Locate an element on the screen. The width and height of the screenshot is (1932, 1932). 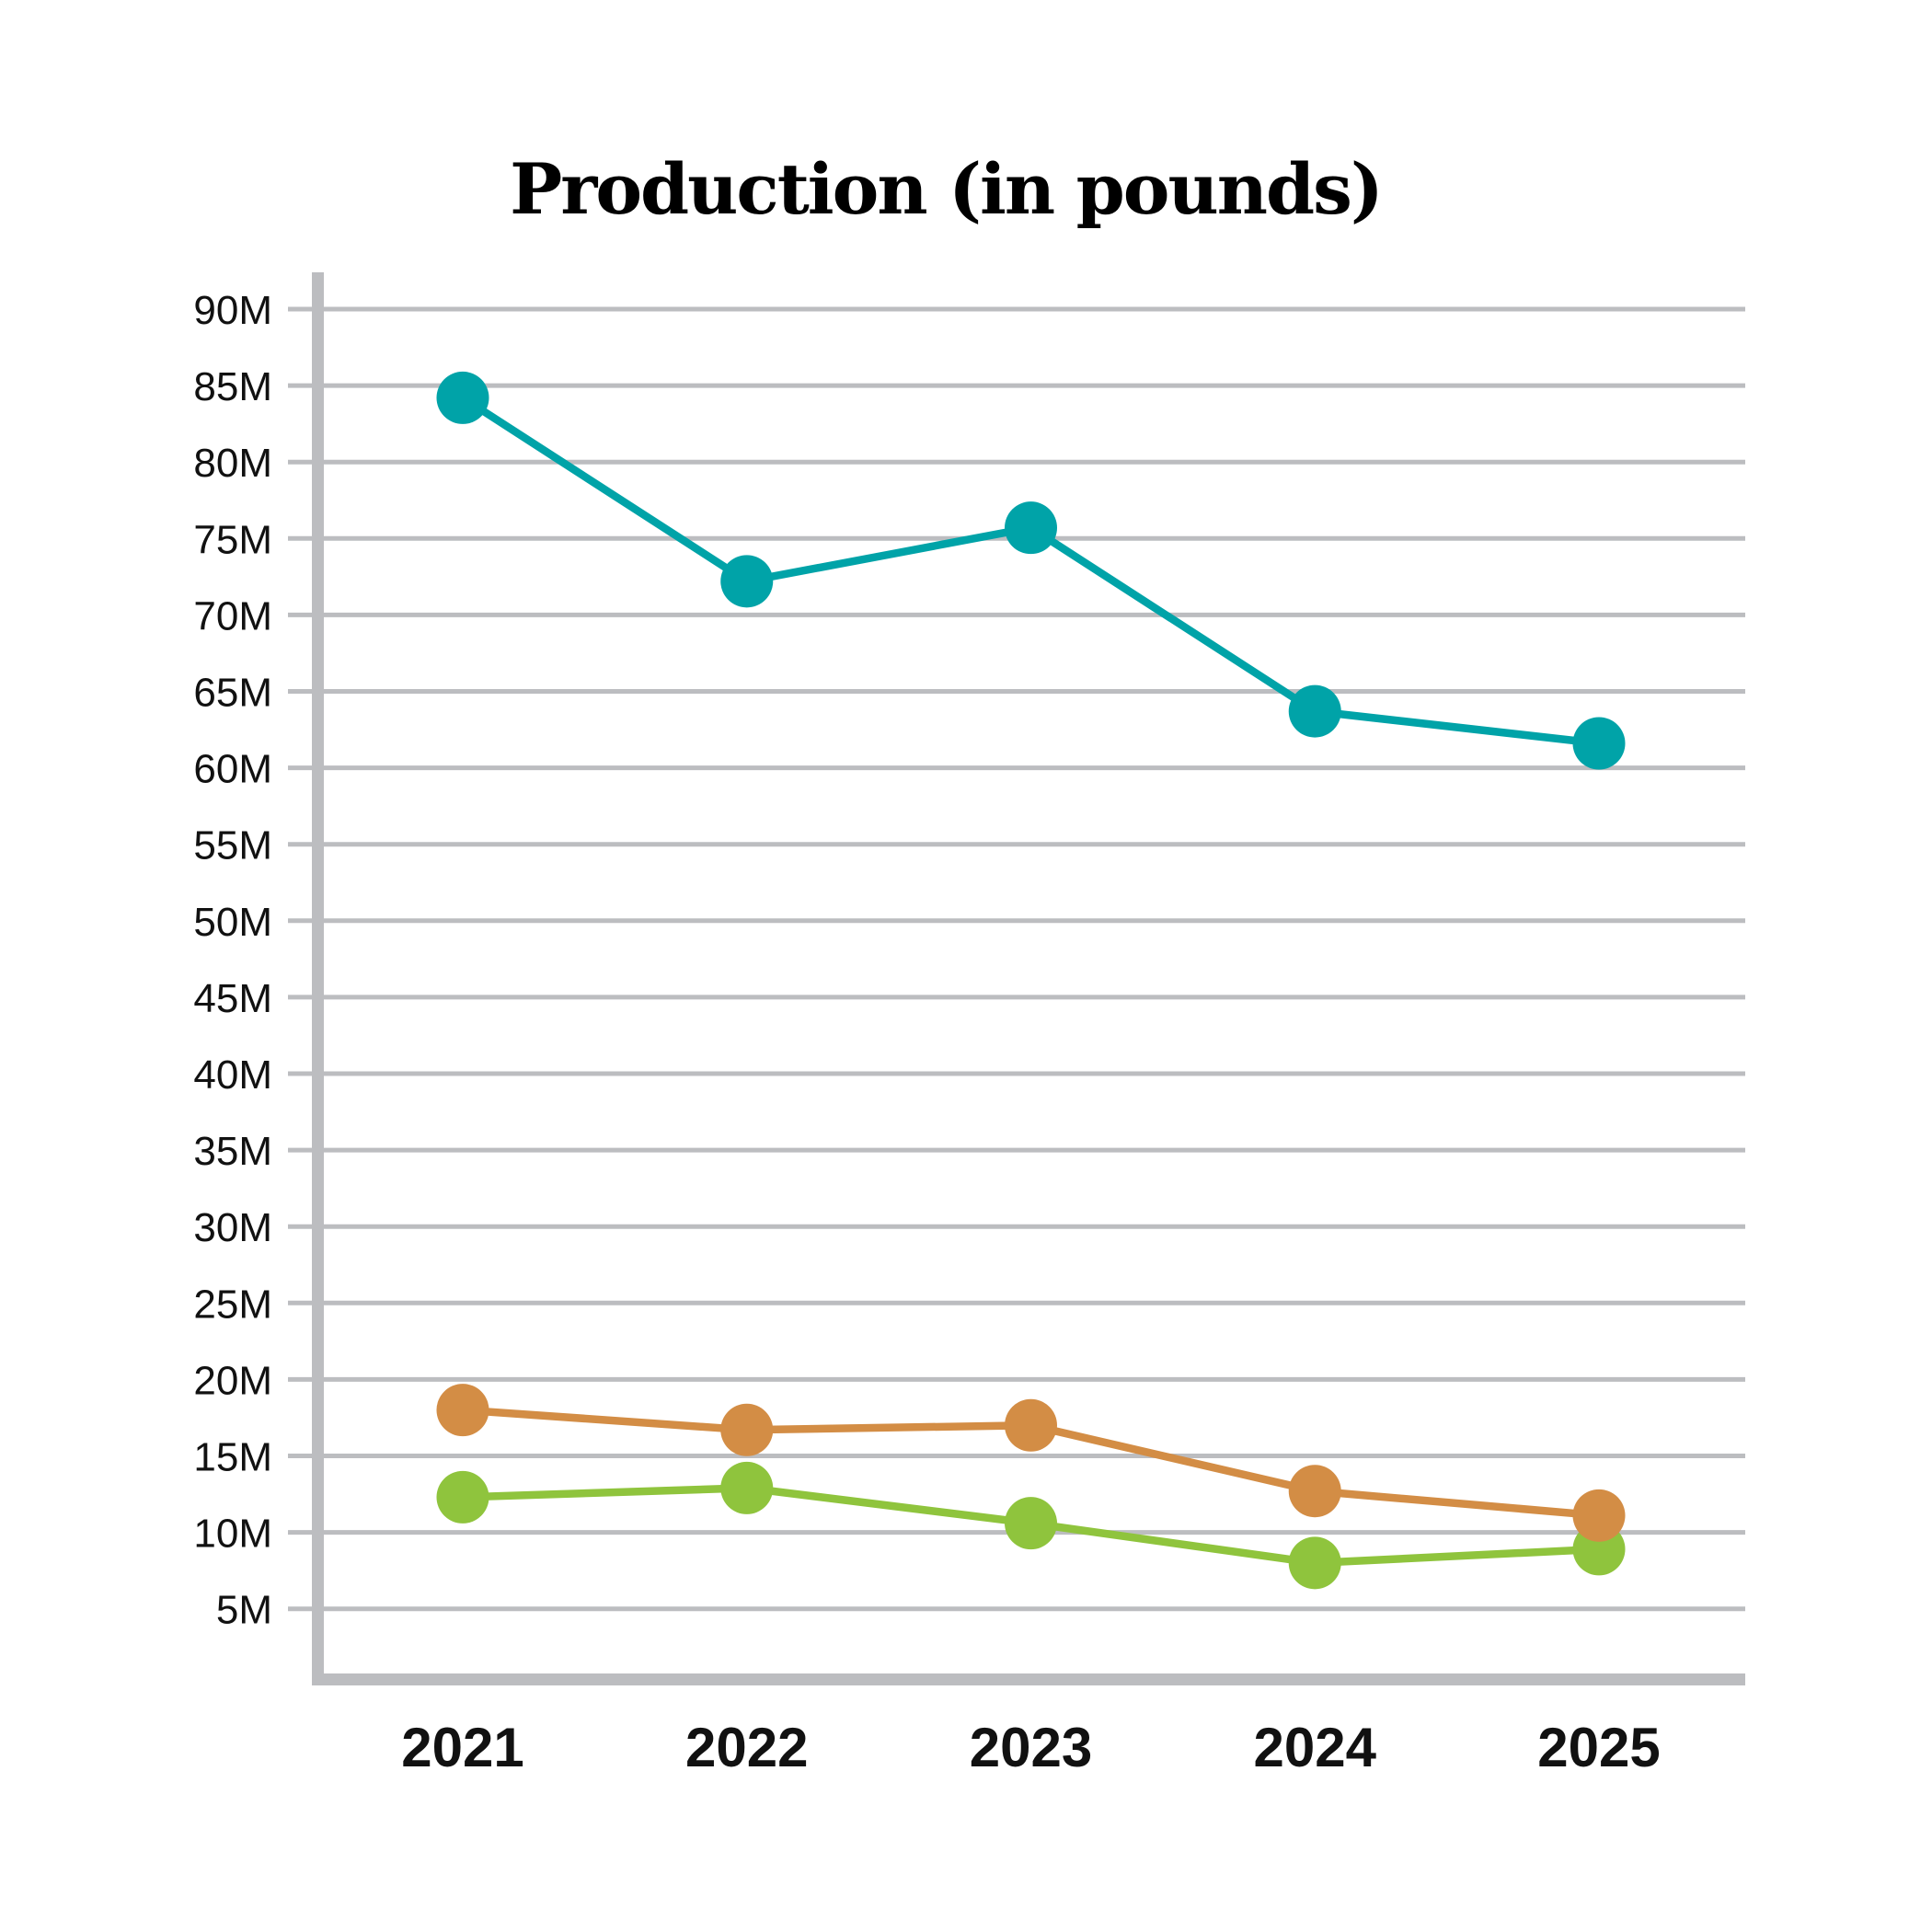
chart-title: Production (in pounds) is located at coordinates (947, 189).